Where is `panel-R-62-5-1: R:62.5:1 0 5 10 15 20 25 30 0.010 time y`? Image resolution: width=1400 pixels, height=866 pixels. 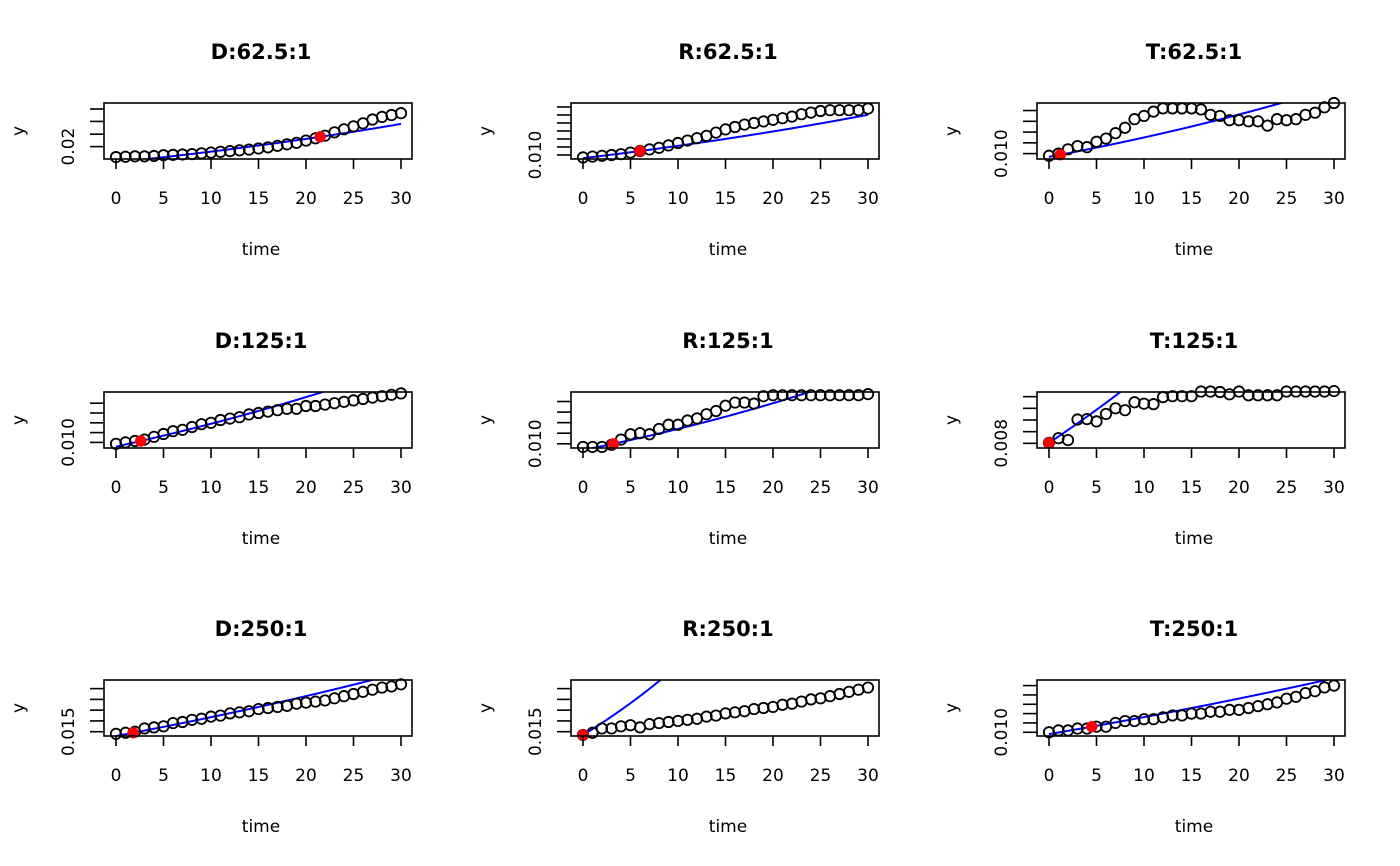
panel-R-62-5-1: R:62.5:1 0 5 10 15 20 25 30 0.010 time y is located at coordinates (678, 150).